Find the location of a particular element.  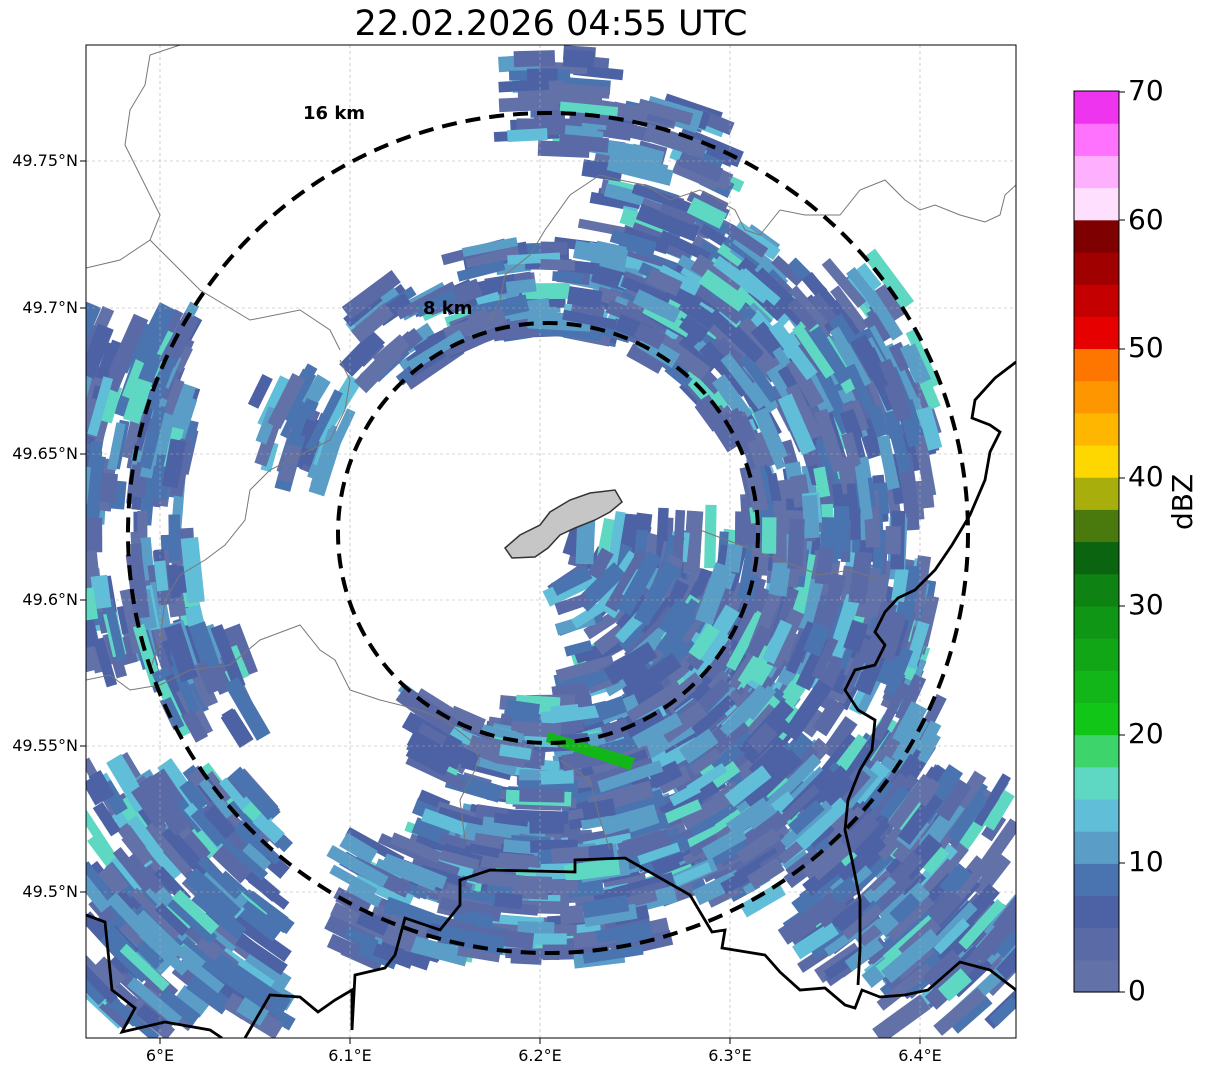

colorbar-tick-label: 20 is located at coordinates (1146, 733).